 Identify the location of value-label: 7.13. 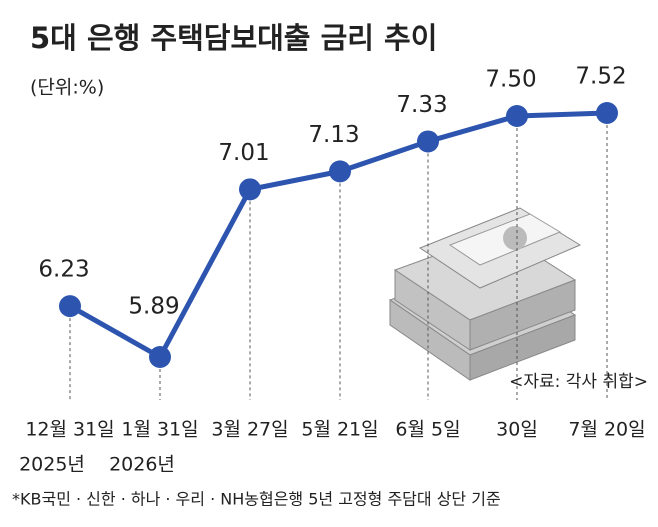
(333, 135).